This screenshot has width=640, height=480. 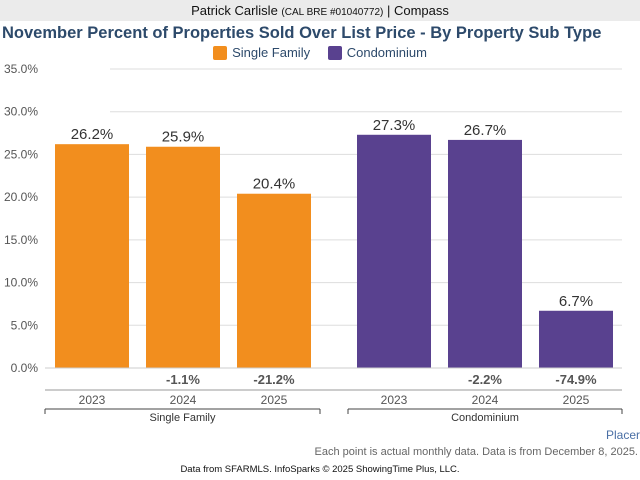 What do you see at coordinates (271, 52) in the screenshot?
I see `legend-label: Single Family` at bounding box center [271, 52].